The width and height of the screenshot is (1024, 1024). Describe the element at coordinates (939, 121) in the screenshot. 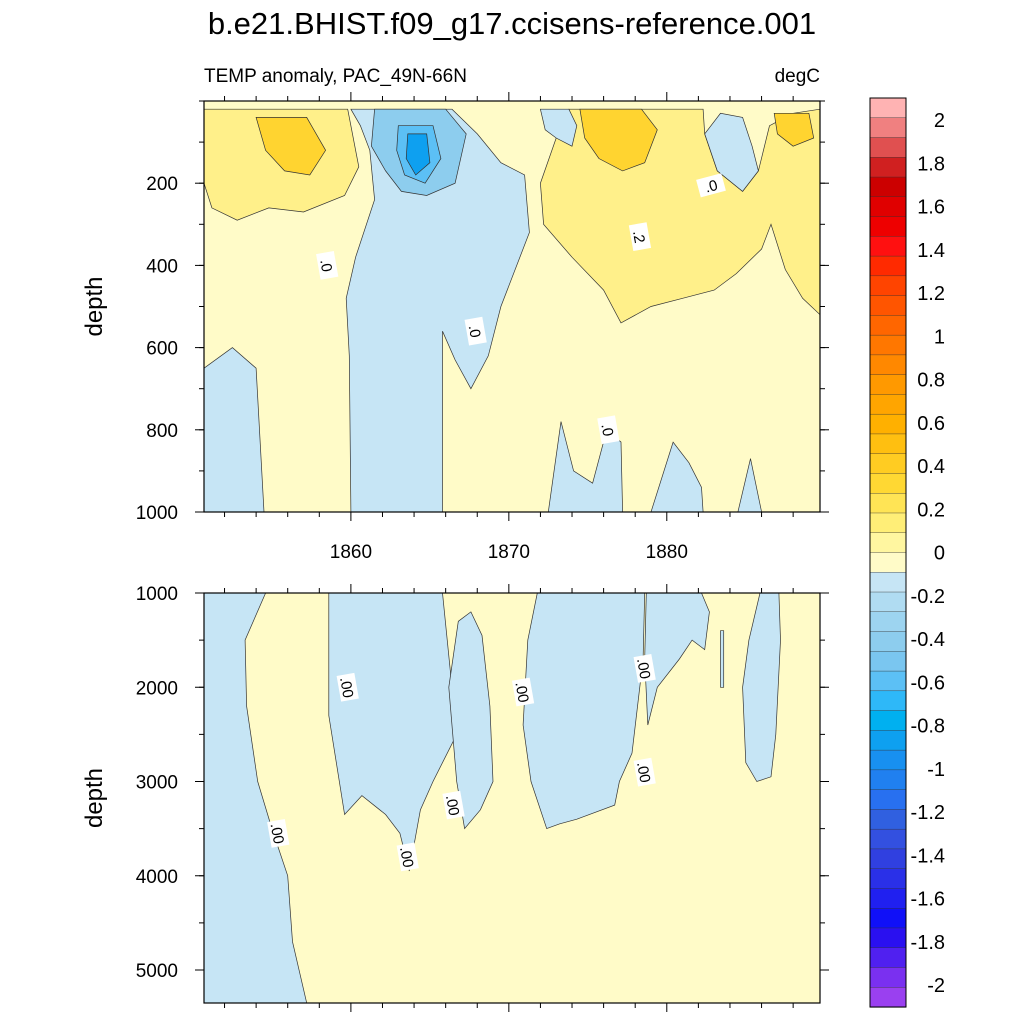

I see `colorbar-label: 2` at that location.